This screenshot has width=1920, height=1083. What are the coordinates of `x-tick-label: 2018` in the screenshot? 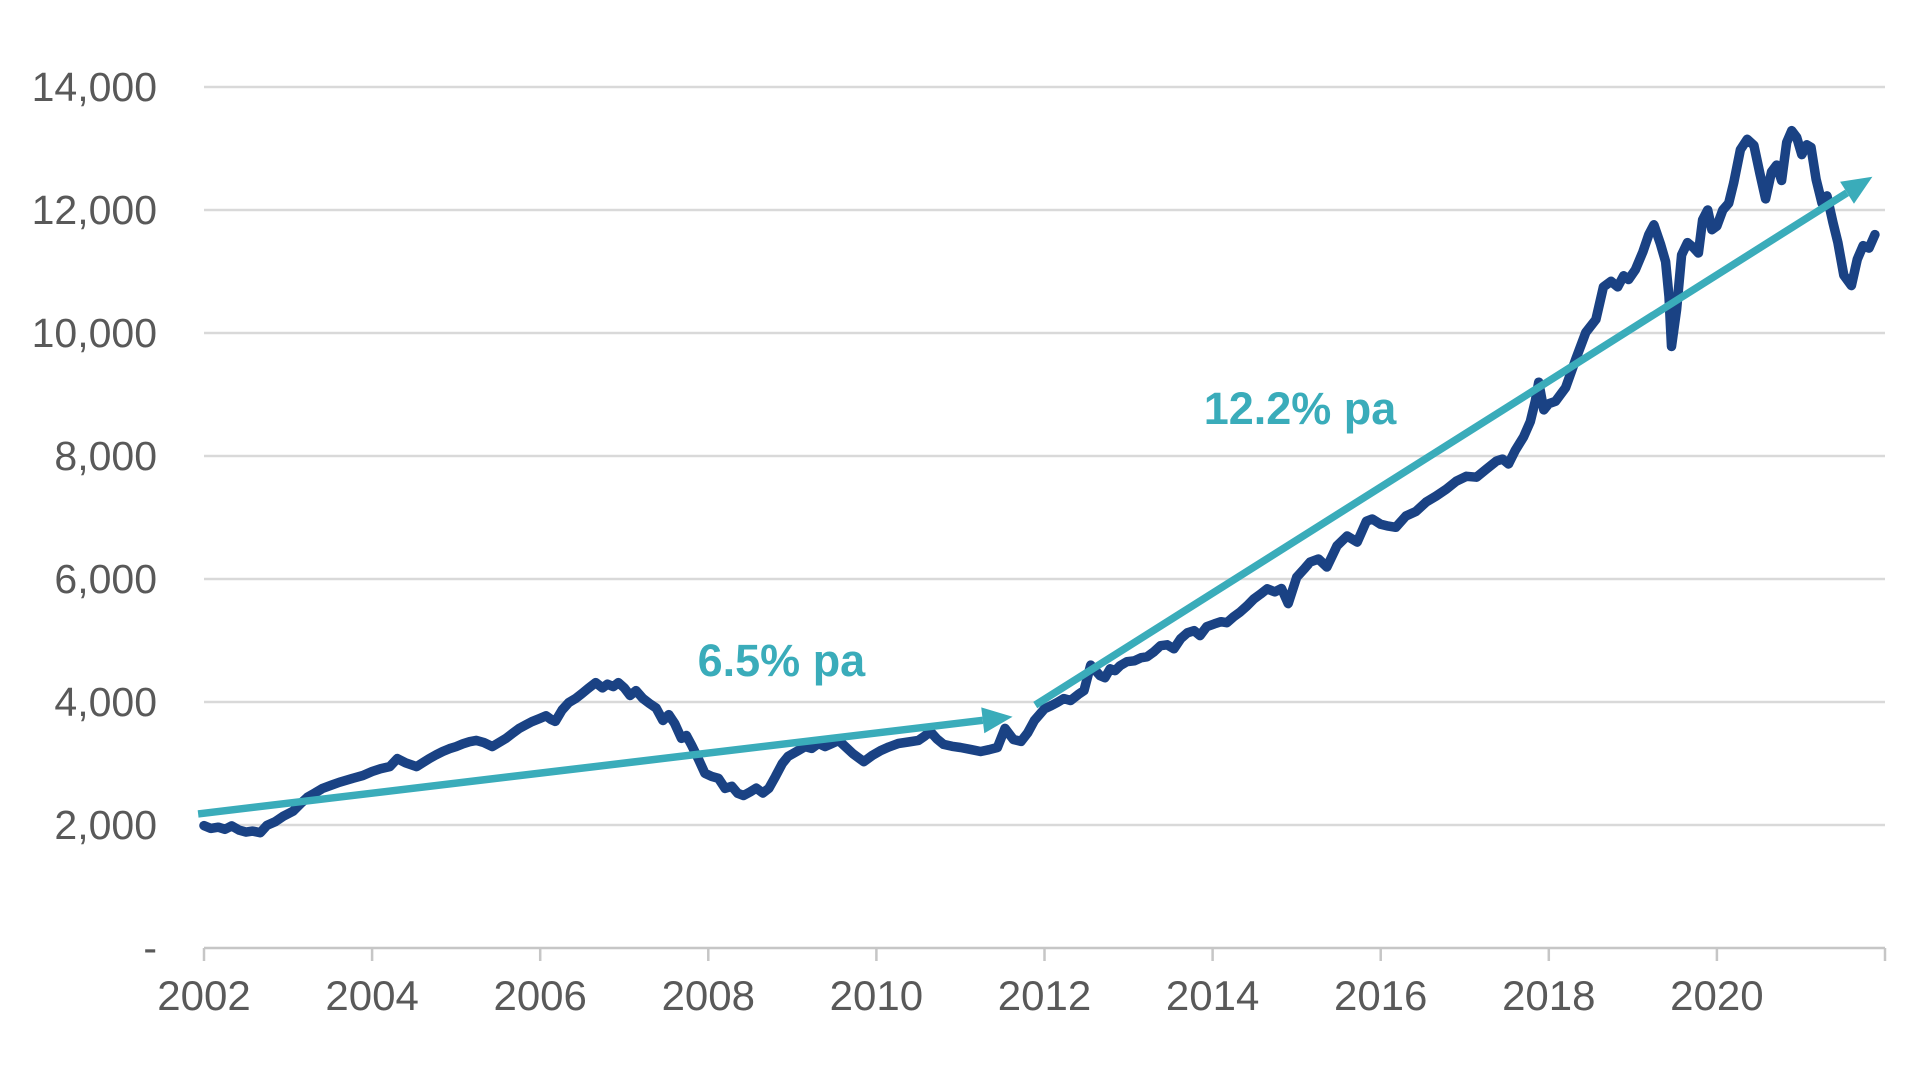 It's located at (1548, 995).